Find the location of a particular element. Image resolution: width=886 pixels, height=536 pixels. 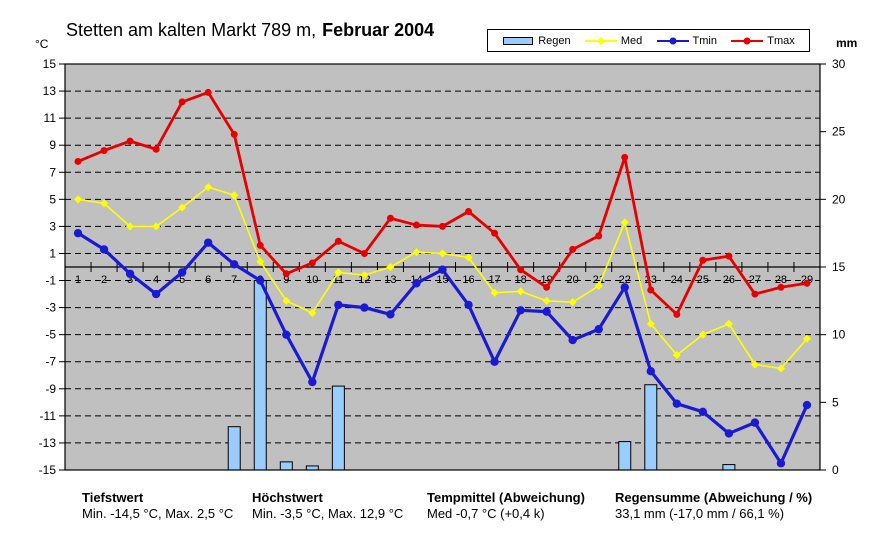

svg-text: 30 is located at coordinates (839, 64).